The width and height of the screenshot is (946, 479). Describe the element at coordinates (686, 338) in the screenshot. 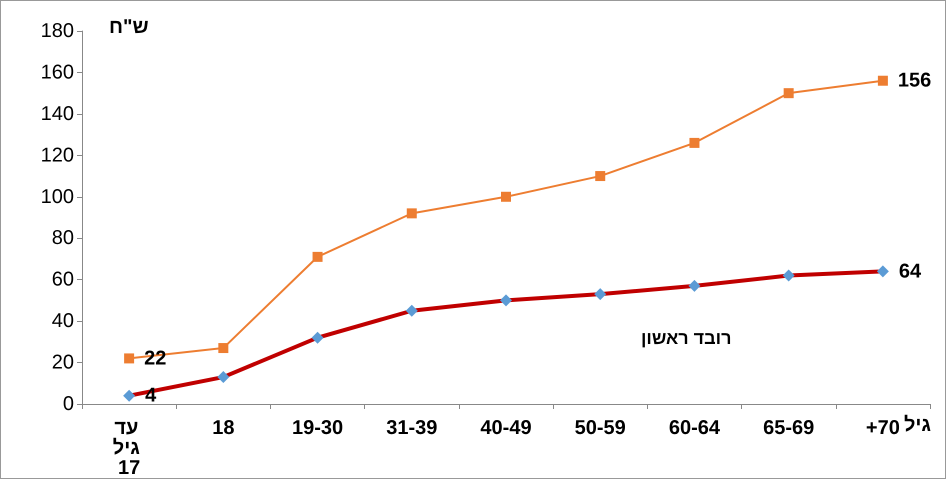

I see `text: רובד ראשון` at that location.